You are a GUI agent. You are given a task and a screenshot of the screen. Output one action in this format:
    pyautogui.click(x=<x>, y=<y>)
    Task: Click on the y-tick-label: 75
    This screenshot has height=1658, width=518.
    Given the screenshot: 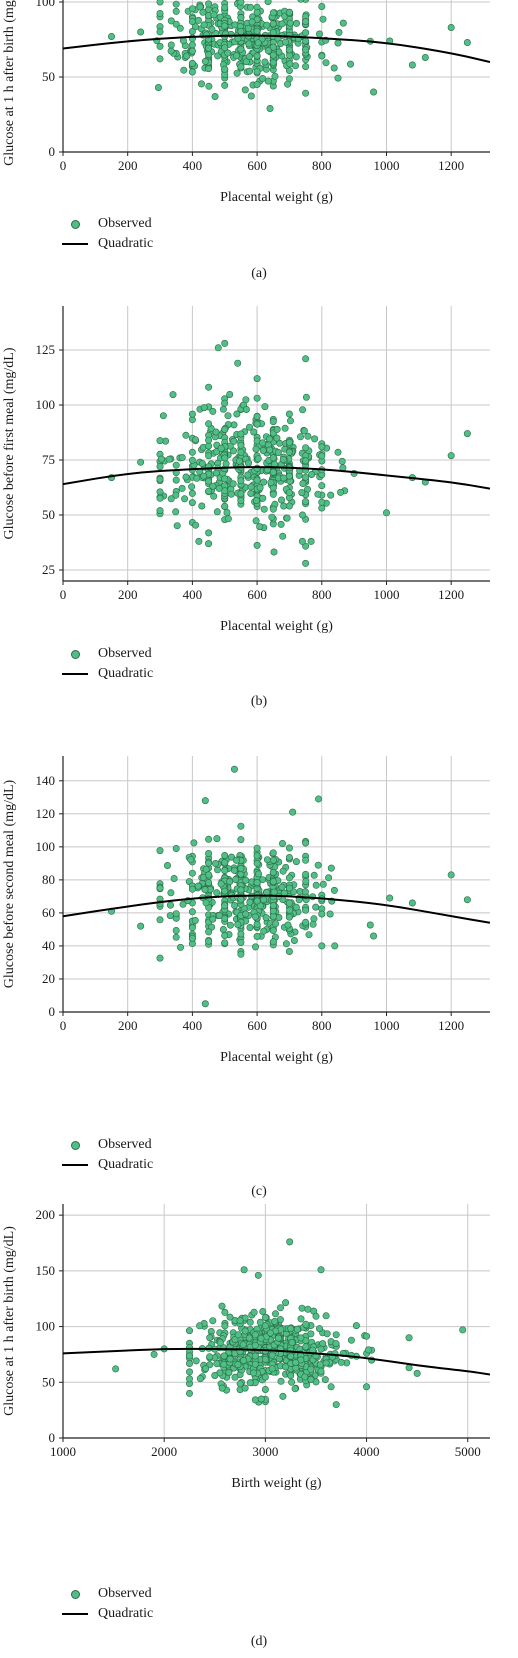 What is the action you would take?
    pyautogui.click(x=48, y=459)
    